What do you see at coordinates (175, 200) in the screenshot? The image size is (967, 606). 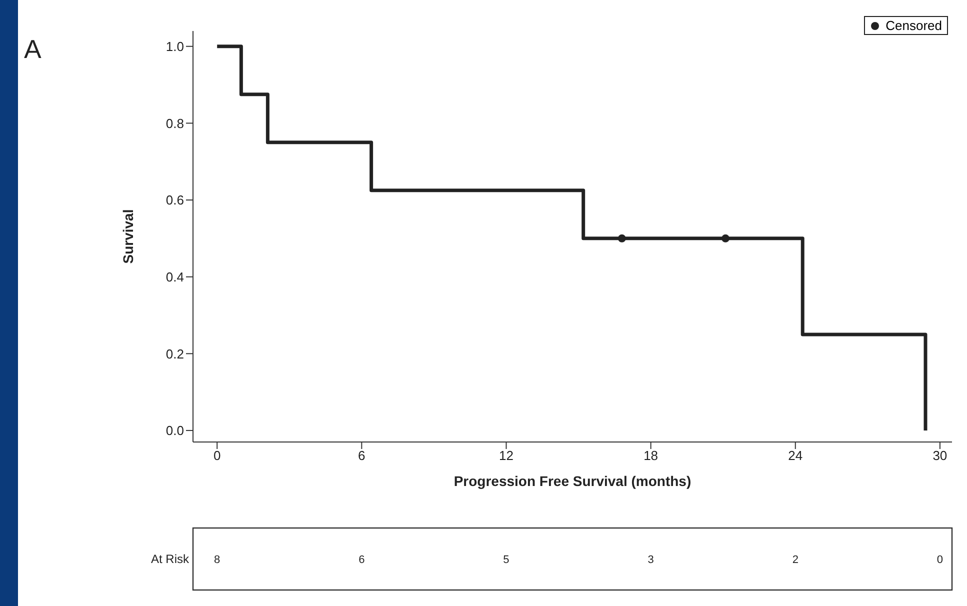 I see `y-tick-label: 0.6` at bounding box center [175, 200].